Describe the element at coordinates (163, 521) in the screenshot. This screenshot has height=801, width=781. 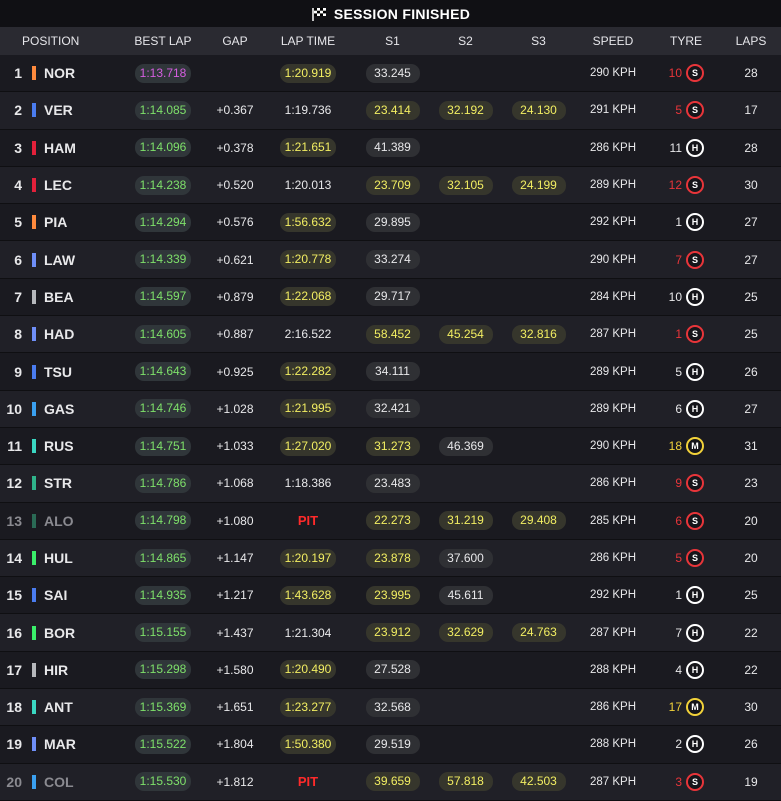
I see `best-lap-time: 1:14.798` at that location.